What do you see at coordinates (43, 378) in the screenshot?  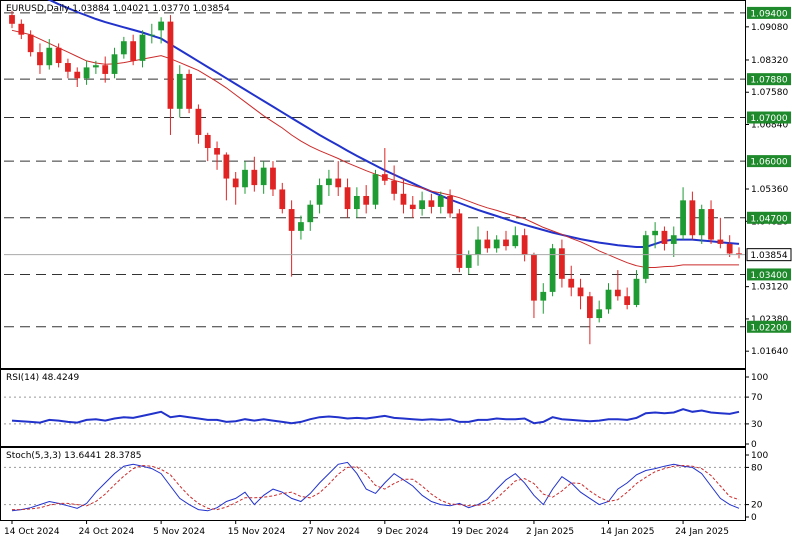 I see `rsi-title: RSI(14) 48.4249` at bounding box center [43, 378].